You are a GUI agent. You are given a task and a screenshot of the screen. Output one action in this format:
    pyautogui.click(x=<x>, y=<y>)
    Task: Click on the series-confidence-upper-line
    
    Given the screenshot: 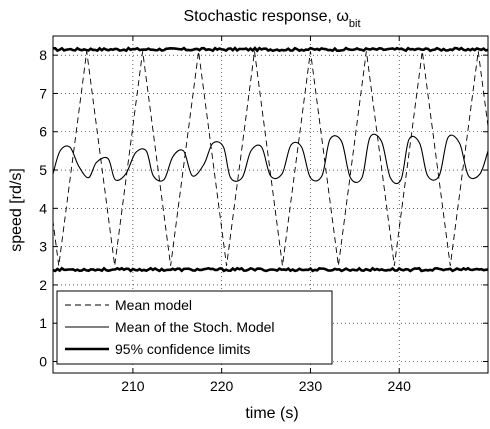 What is the action you would take?
    pyautogui.click(x=270, y=49)
    